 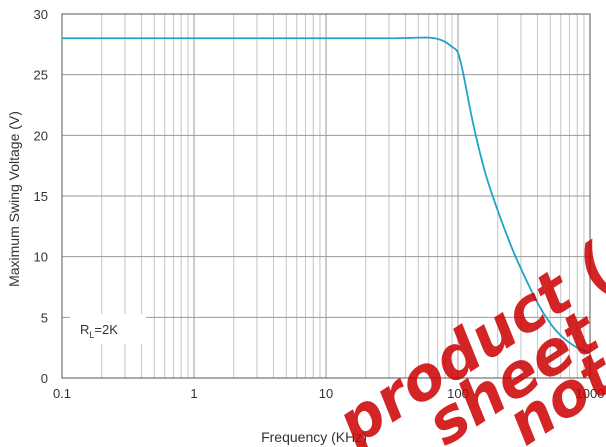 What do you see at coordinates (41, 14) in the screenshot?
I see `y-tick-label: 30` at bounding box center [41, 14].